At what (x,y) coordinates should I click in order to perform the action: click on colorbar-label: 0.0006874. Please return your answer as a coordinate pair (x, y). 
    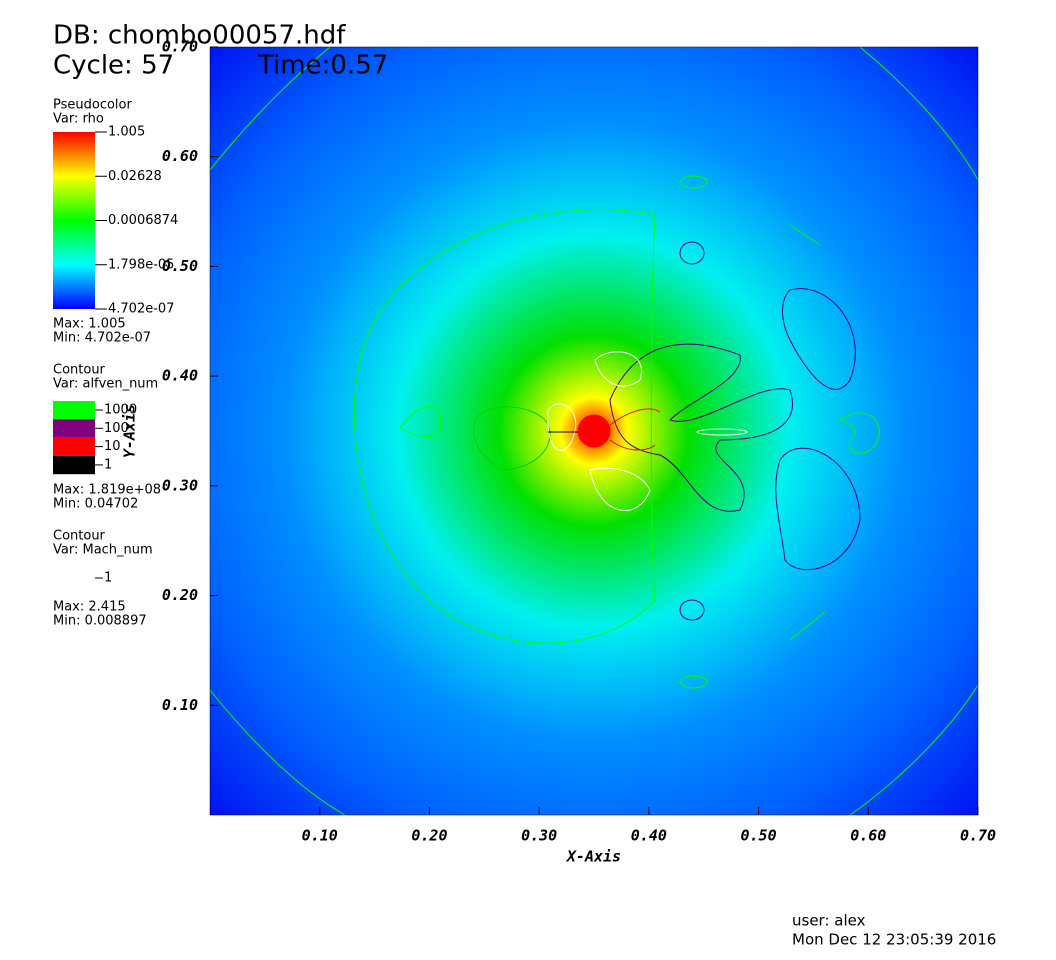
    Looking at the image, I should click on (143, 220).